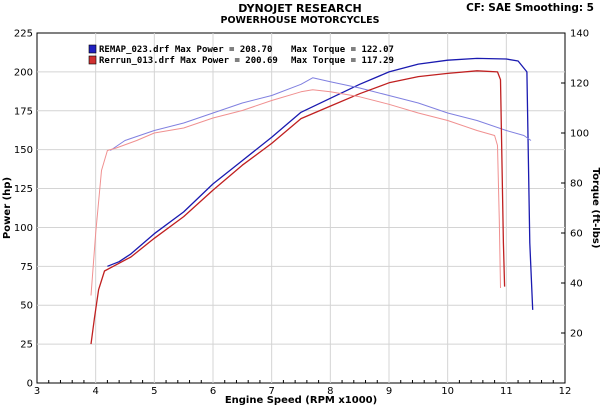 This screenshot has height=406, width=600. Describe the element at coordinates (342, 50) in the screenshot. I see `legend-torque-label: Max Torque = 122.07` at that location.